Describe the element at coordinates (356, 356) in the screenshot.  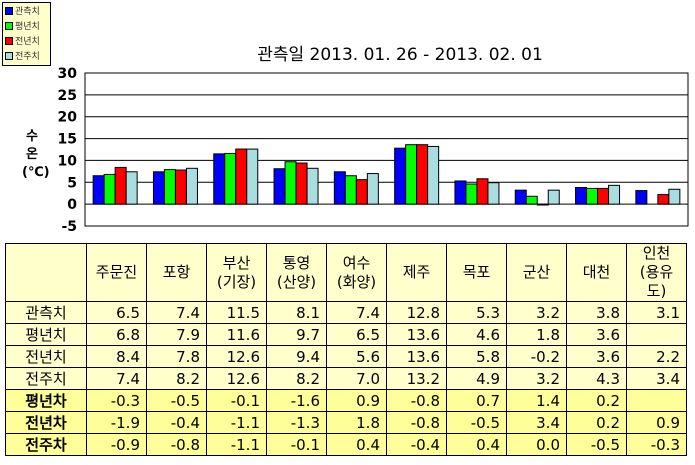
I see `value-cell: 5.6` at that location.